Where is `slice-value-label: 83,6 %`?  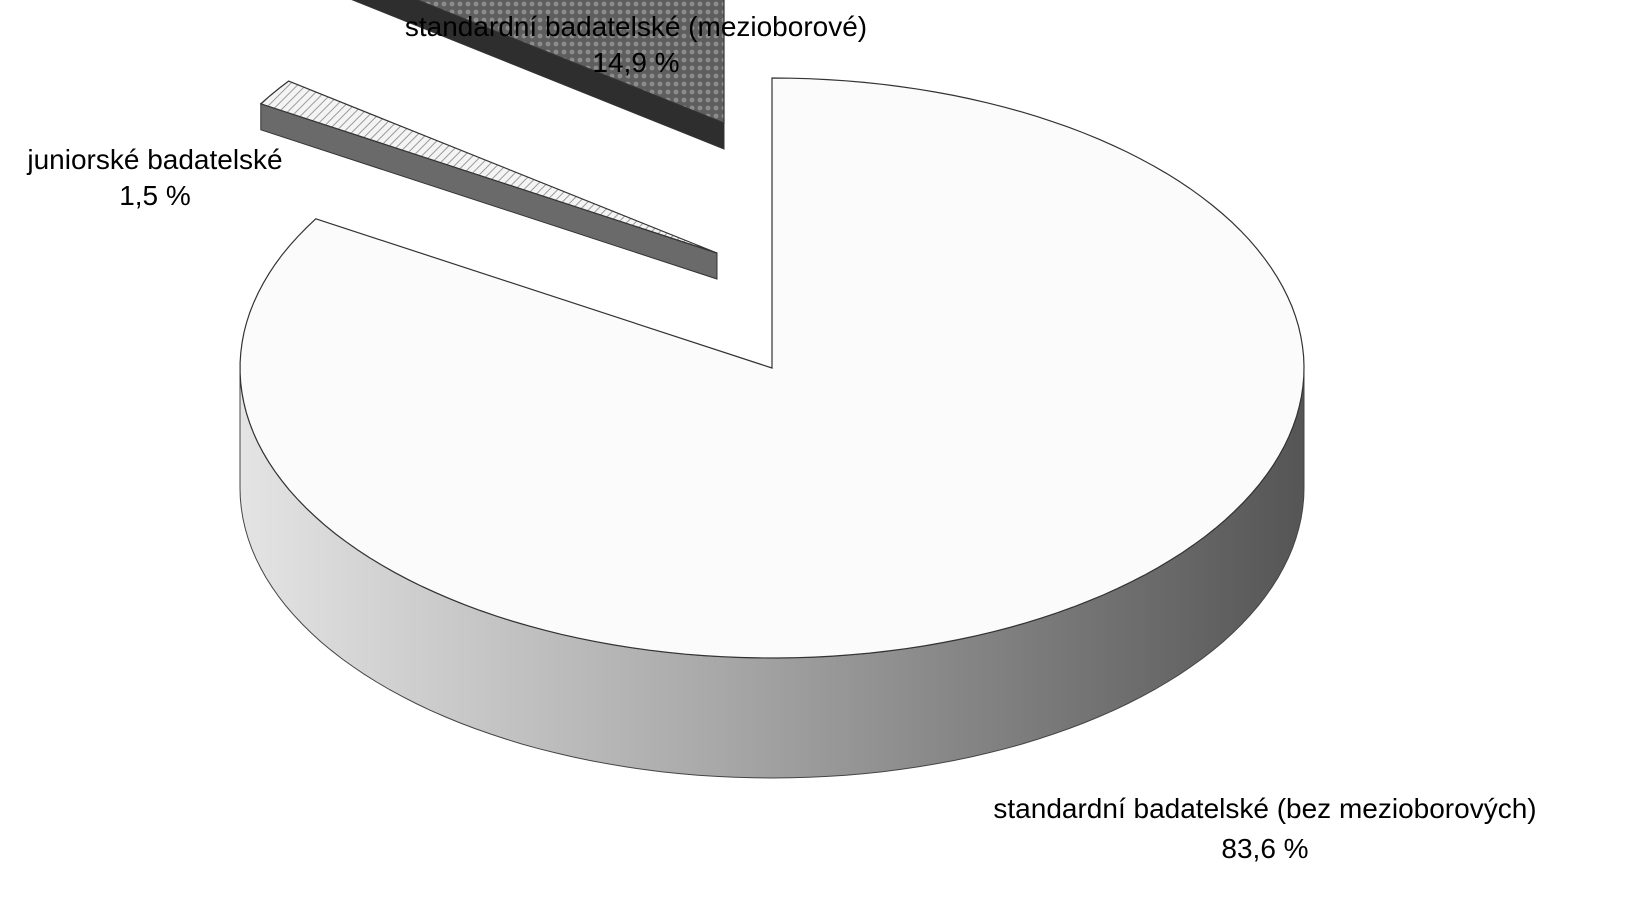
slice-value-label: 83,6 % is located at coordinates (1264, 848).